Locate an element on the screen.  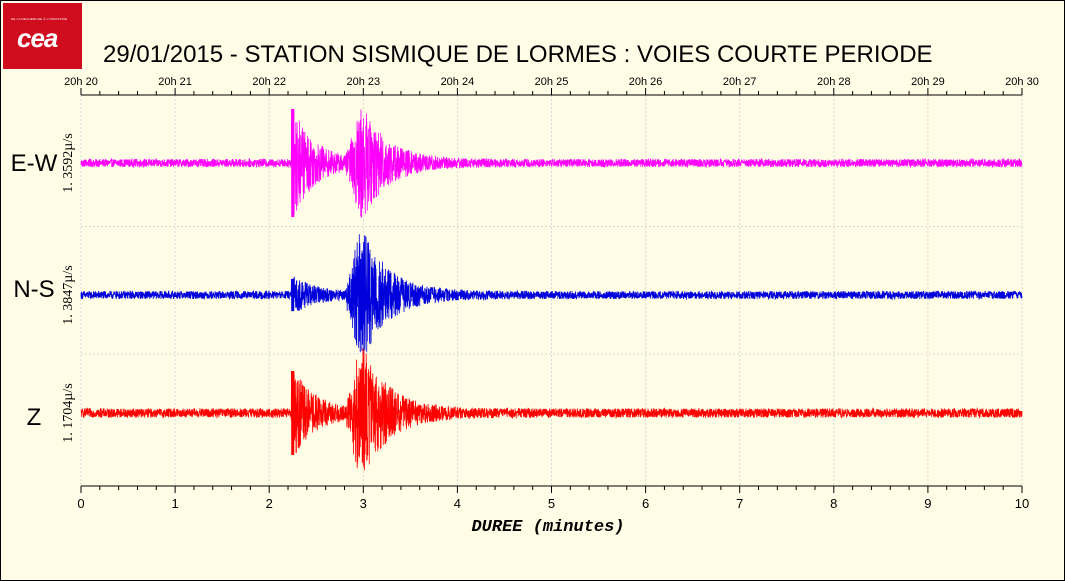
x-tick-label: 1 is located at coordinates (174, 503).